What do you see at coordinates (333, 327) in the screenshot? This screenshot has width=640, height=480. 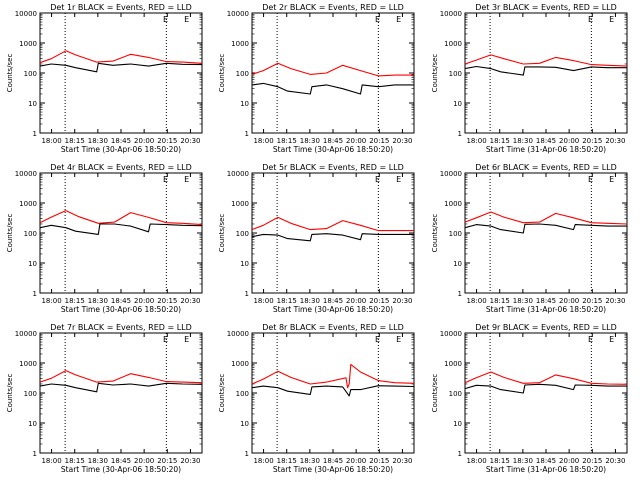 I see `chart-title: Det 8r BLACK = Events, RED = LLD` at bounding box center [333, 327].